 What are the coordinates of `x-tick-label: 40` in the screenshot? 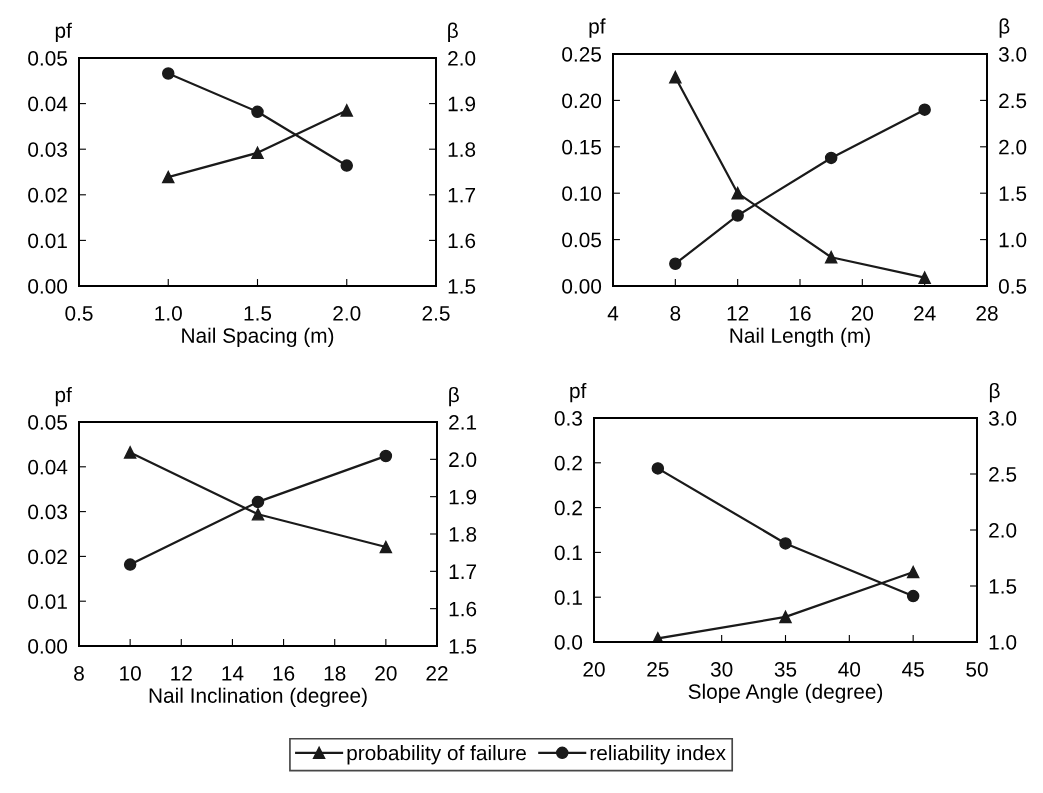 It's located at (849, 669).